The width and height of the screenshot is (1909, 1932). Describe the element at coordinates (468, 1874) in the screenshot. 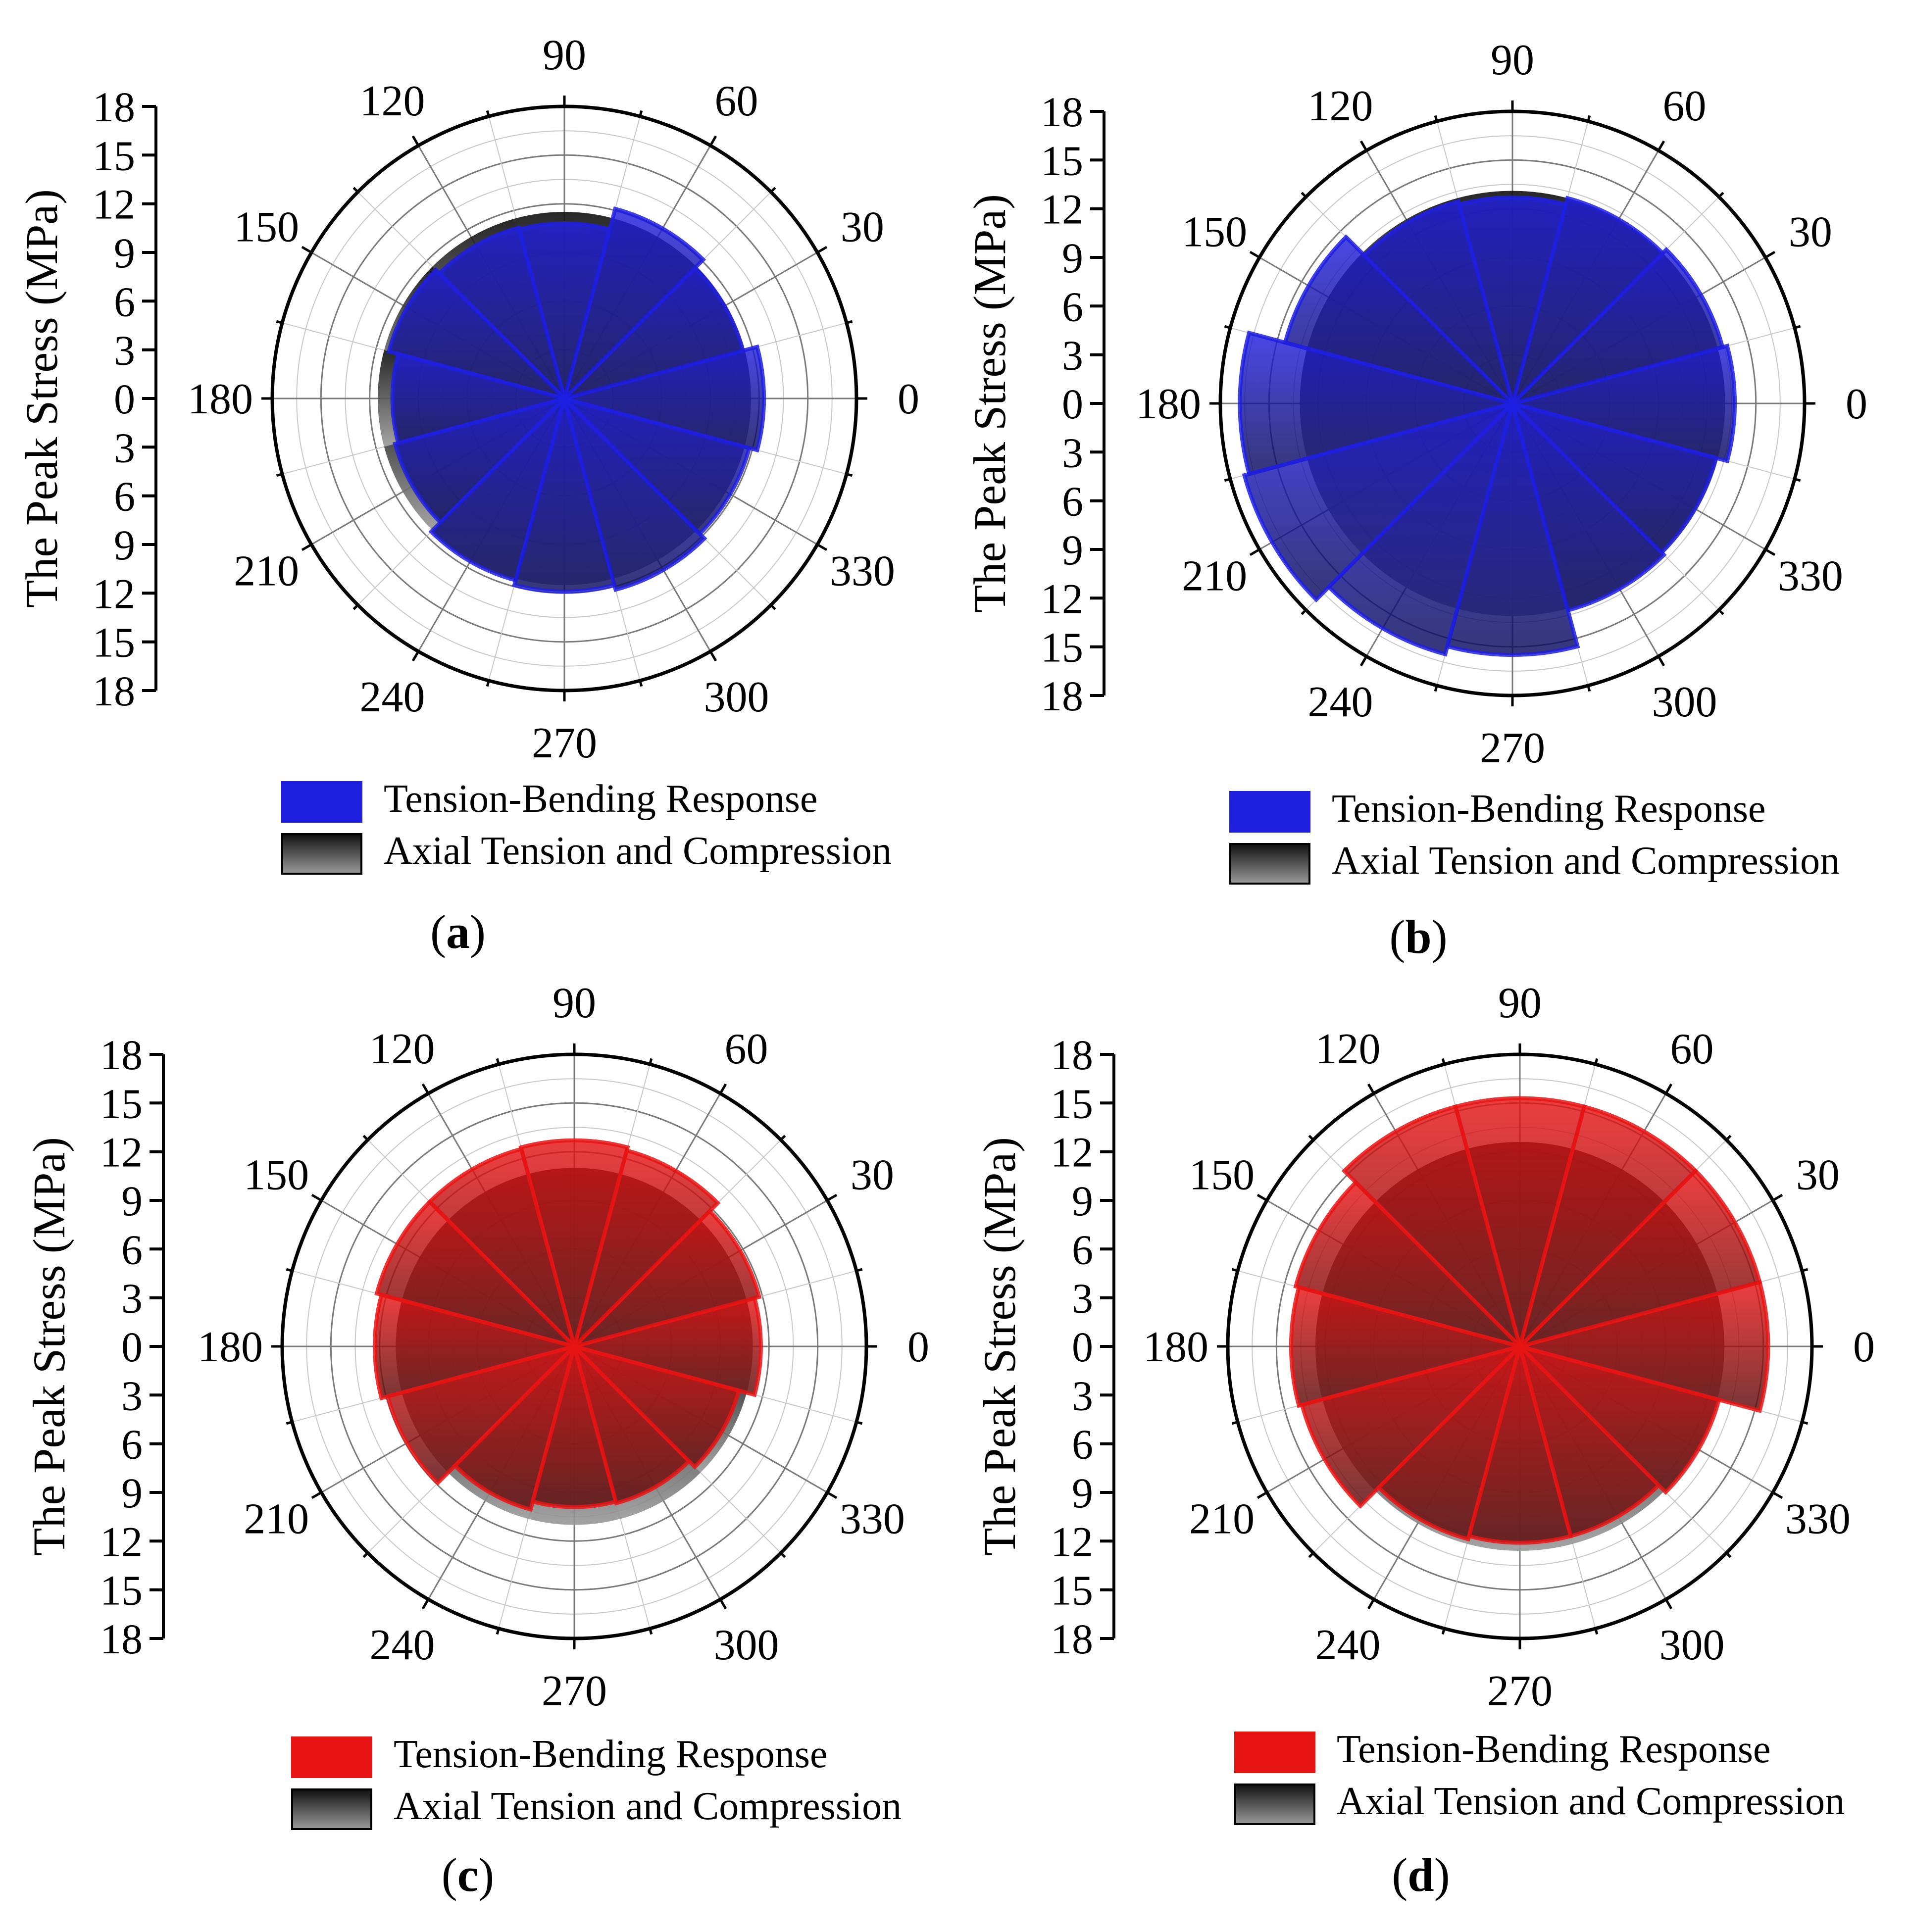

I see `panel-caption: (c)` at that location.